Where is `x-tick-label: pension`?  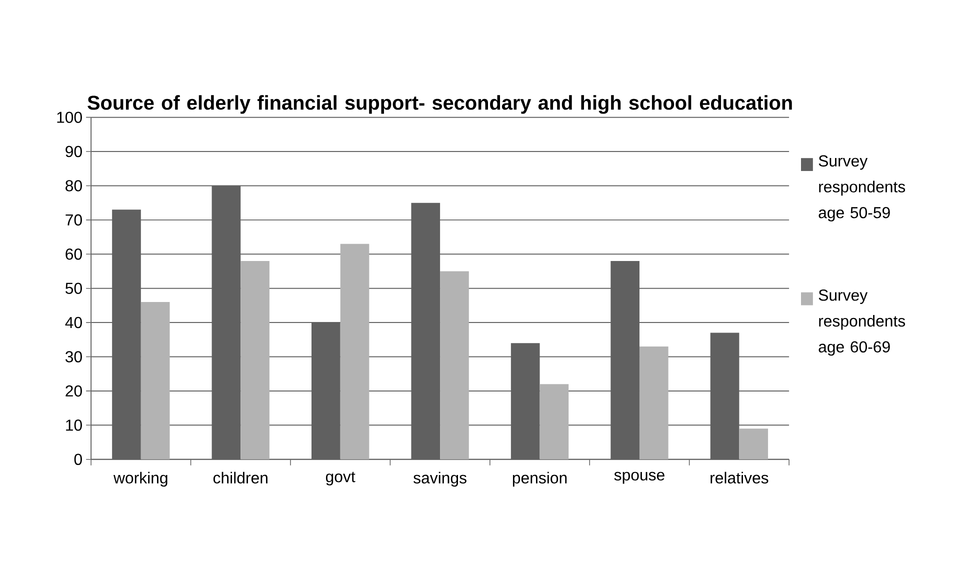
x-tick-label: pension is located at coordinates (539, 479).